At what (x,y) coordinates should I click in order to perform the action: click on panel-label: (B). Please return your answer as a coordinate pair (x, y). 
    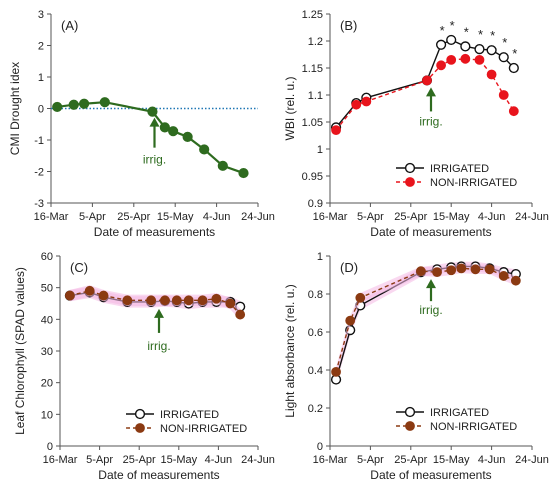
    Looking at the image, I should click on (348, 25).